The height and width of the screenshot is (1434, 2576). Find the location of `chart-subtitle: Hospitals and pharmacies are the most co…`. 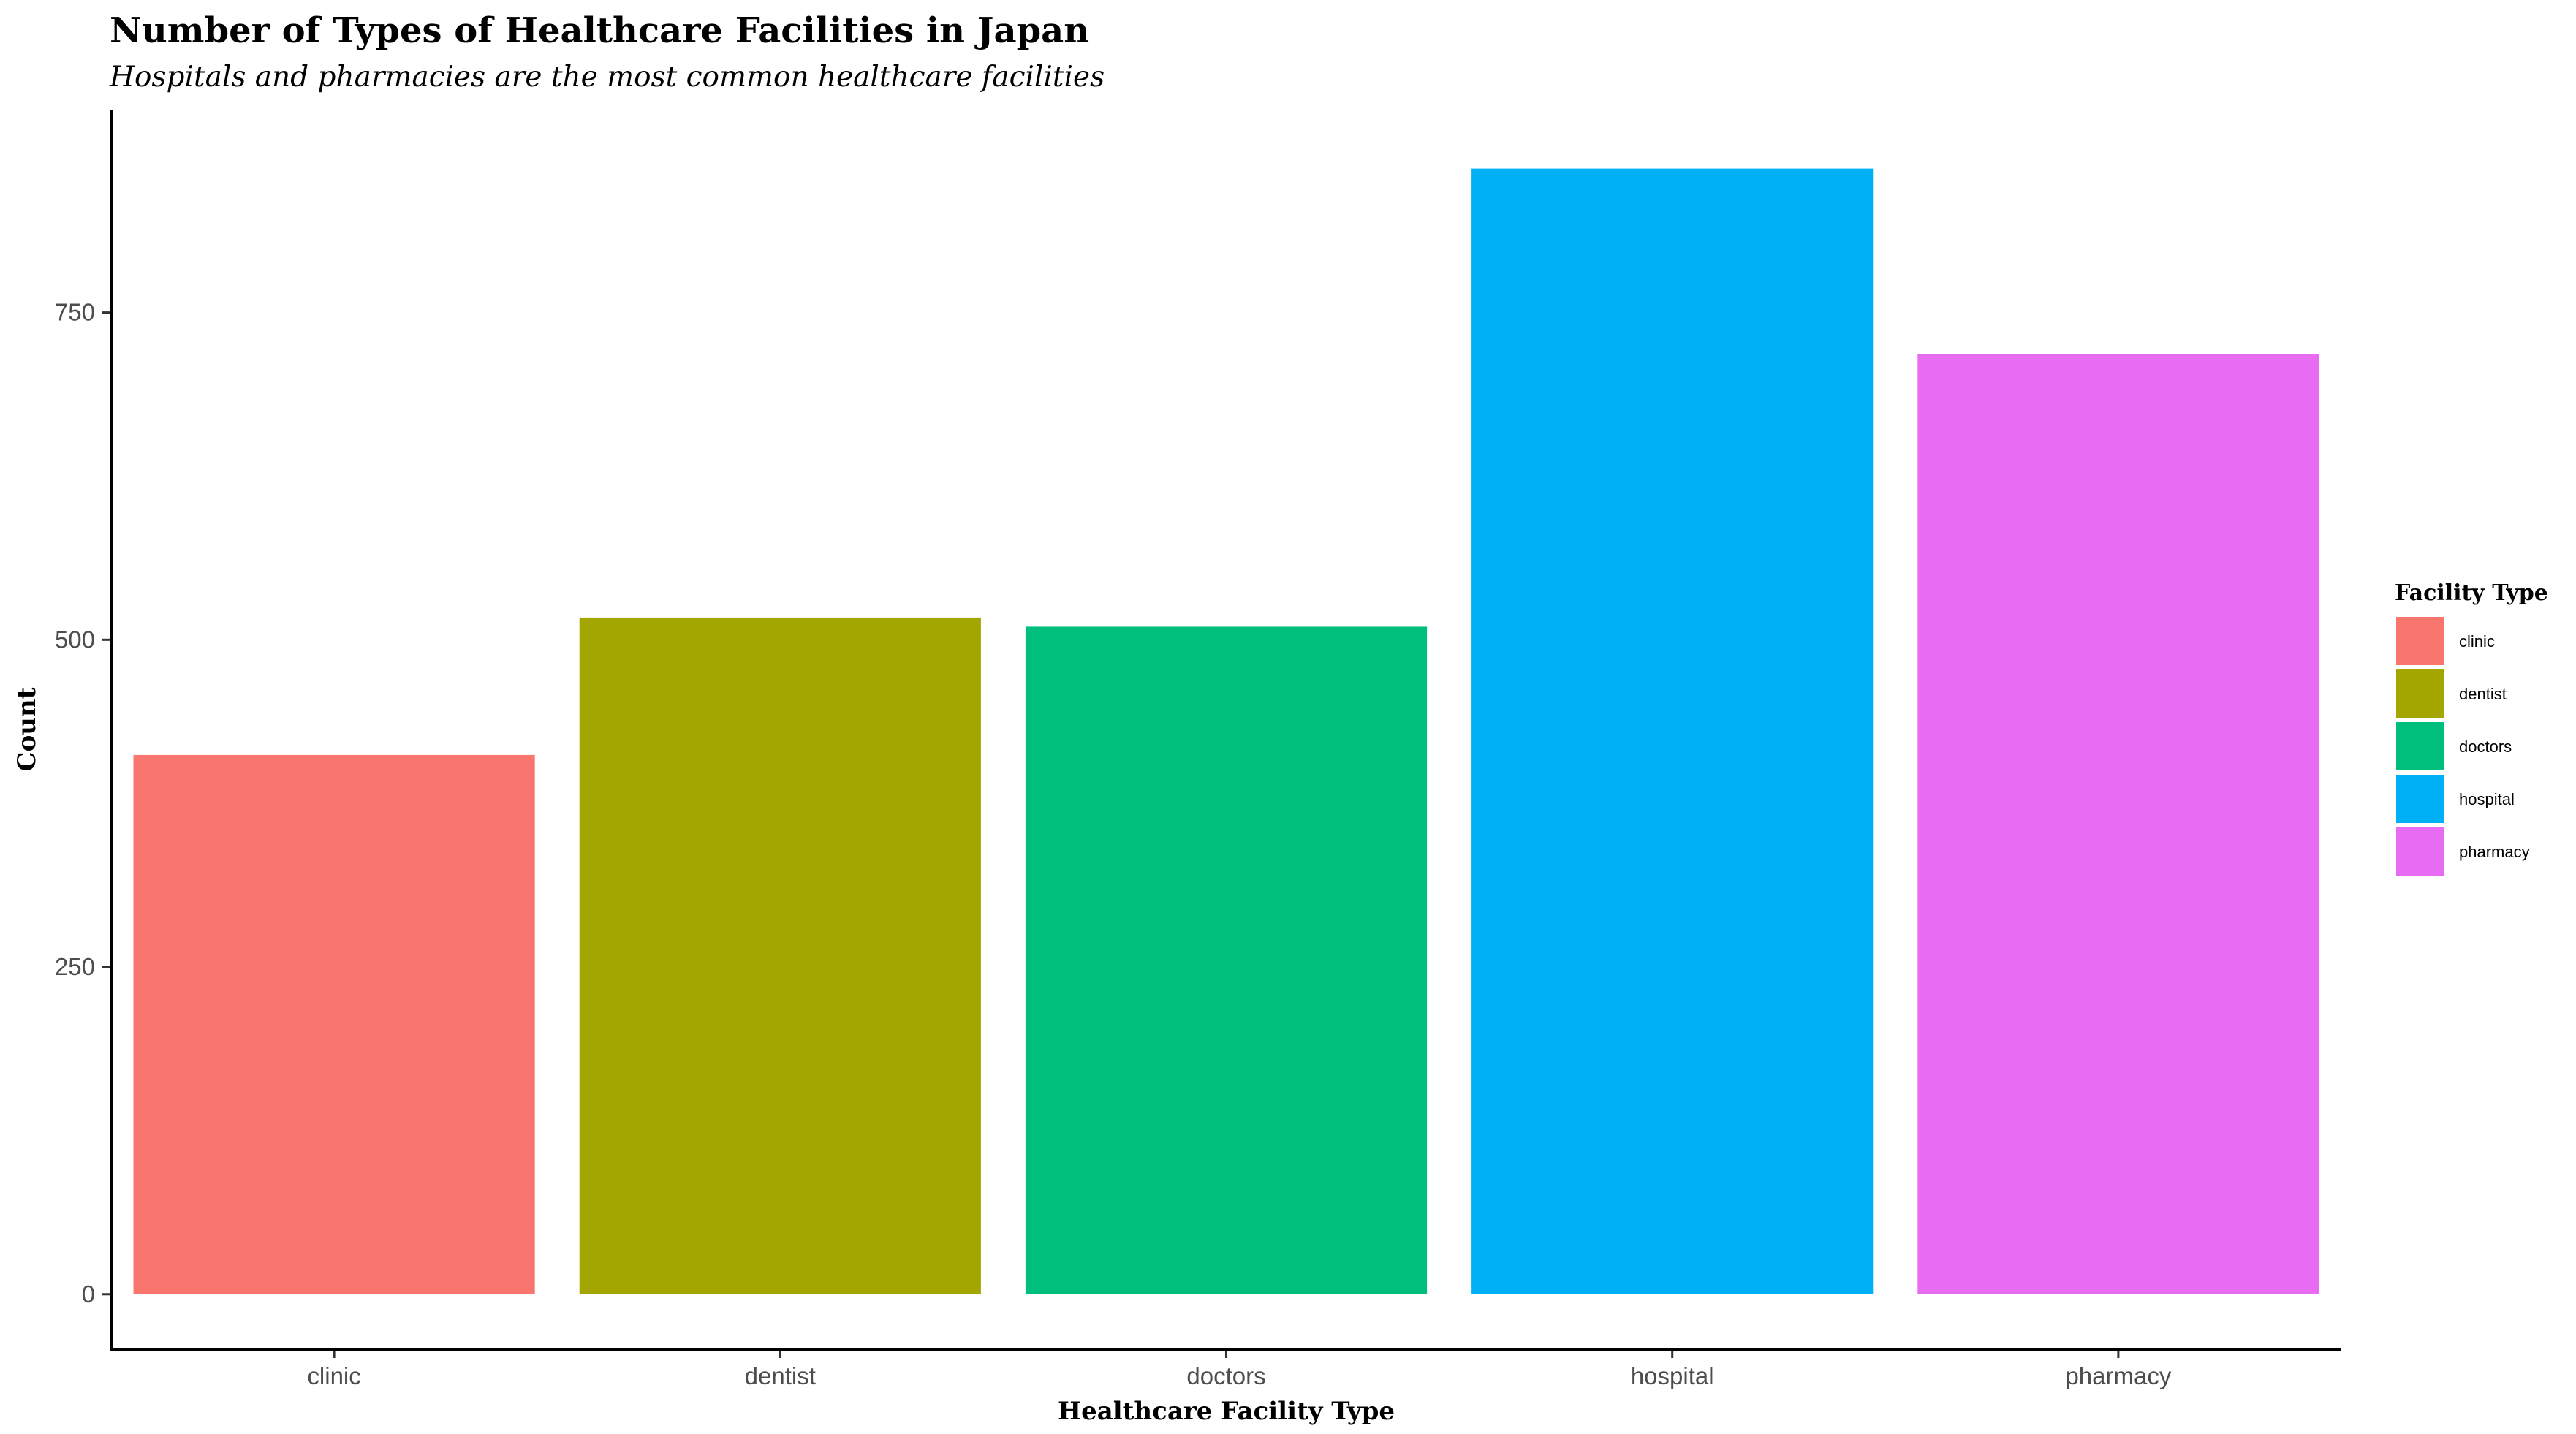

chart-subtitle: Hospitals and pharmacies are the most co… is located at coordinates (607, 78).